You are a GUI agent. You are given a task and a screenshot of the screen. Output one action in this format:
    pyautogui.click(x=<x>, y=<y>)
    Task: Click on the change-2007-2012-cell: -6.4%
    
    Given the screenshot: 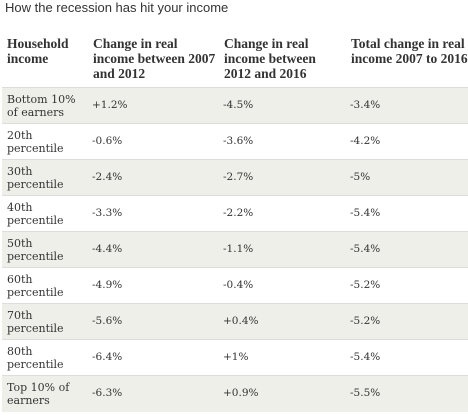 What is the action you would take?
    pyautogui.click(x=107, y=357)
    